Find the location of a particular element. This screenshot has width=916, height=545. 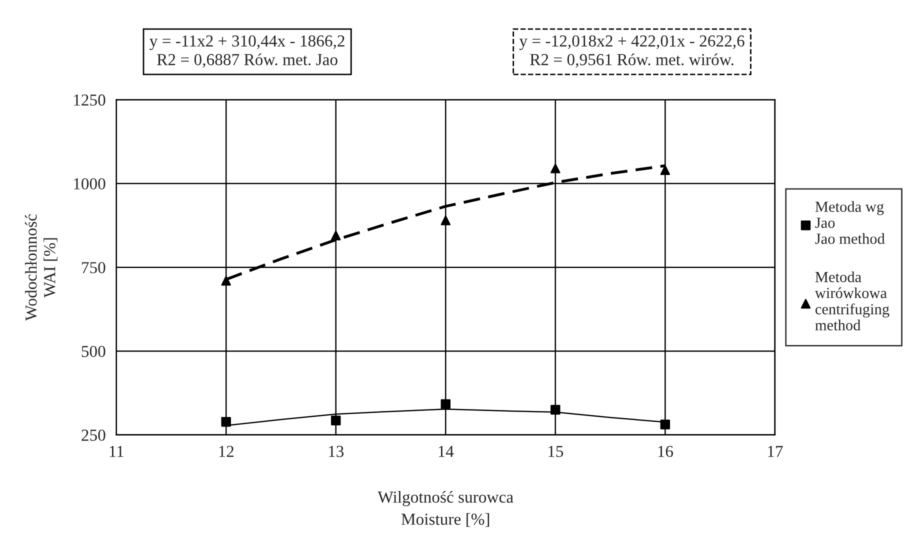

x-tick-label: 12 is located at coordinates (226, 451).